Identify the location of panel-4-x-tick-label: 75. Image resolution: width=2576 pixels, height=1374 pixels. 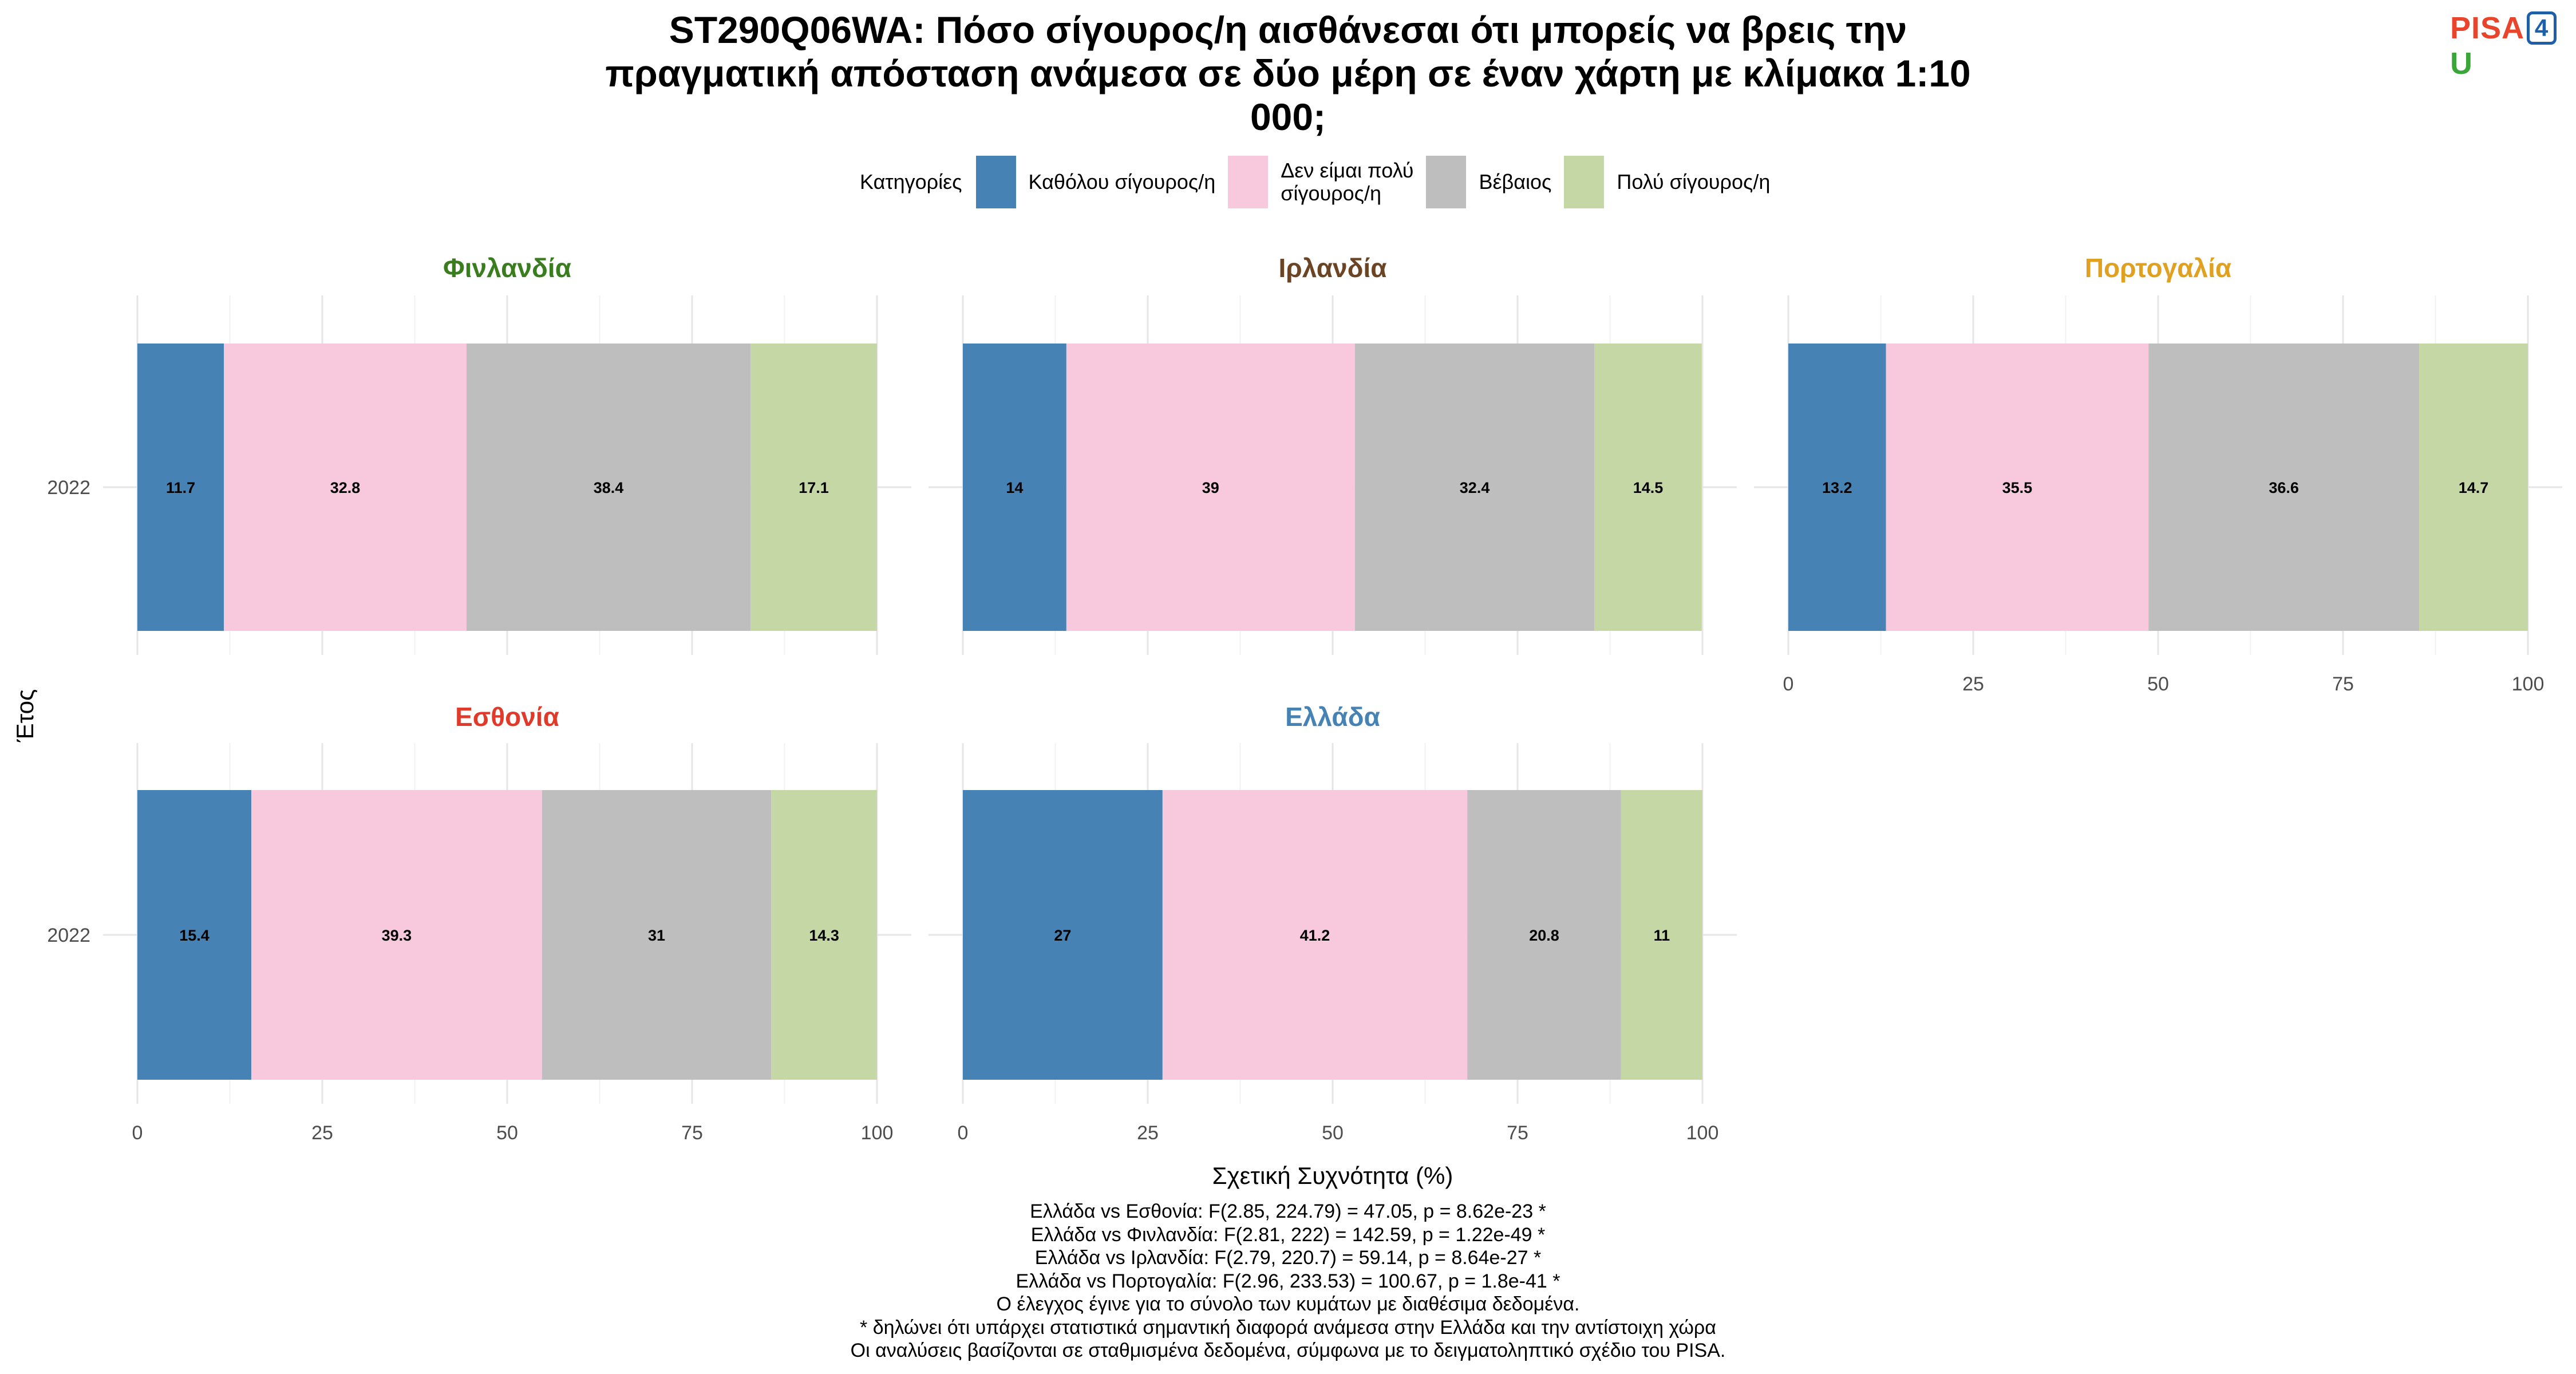
(692, 1133).